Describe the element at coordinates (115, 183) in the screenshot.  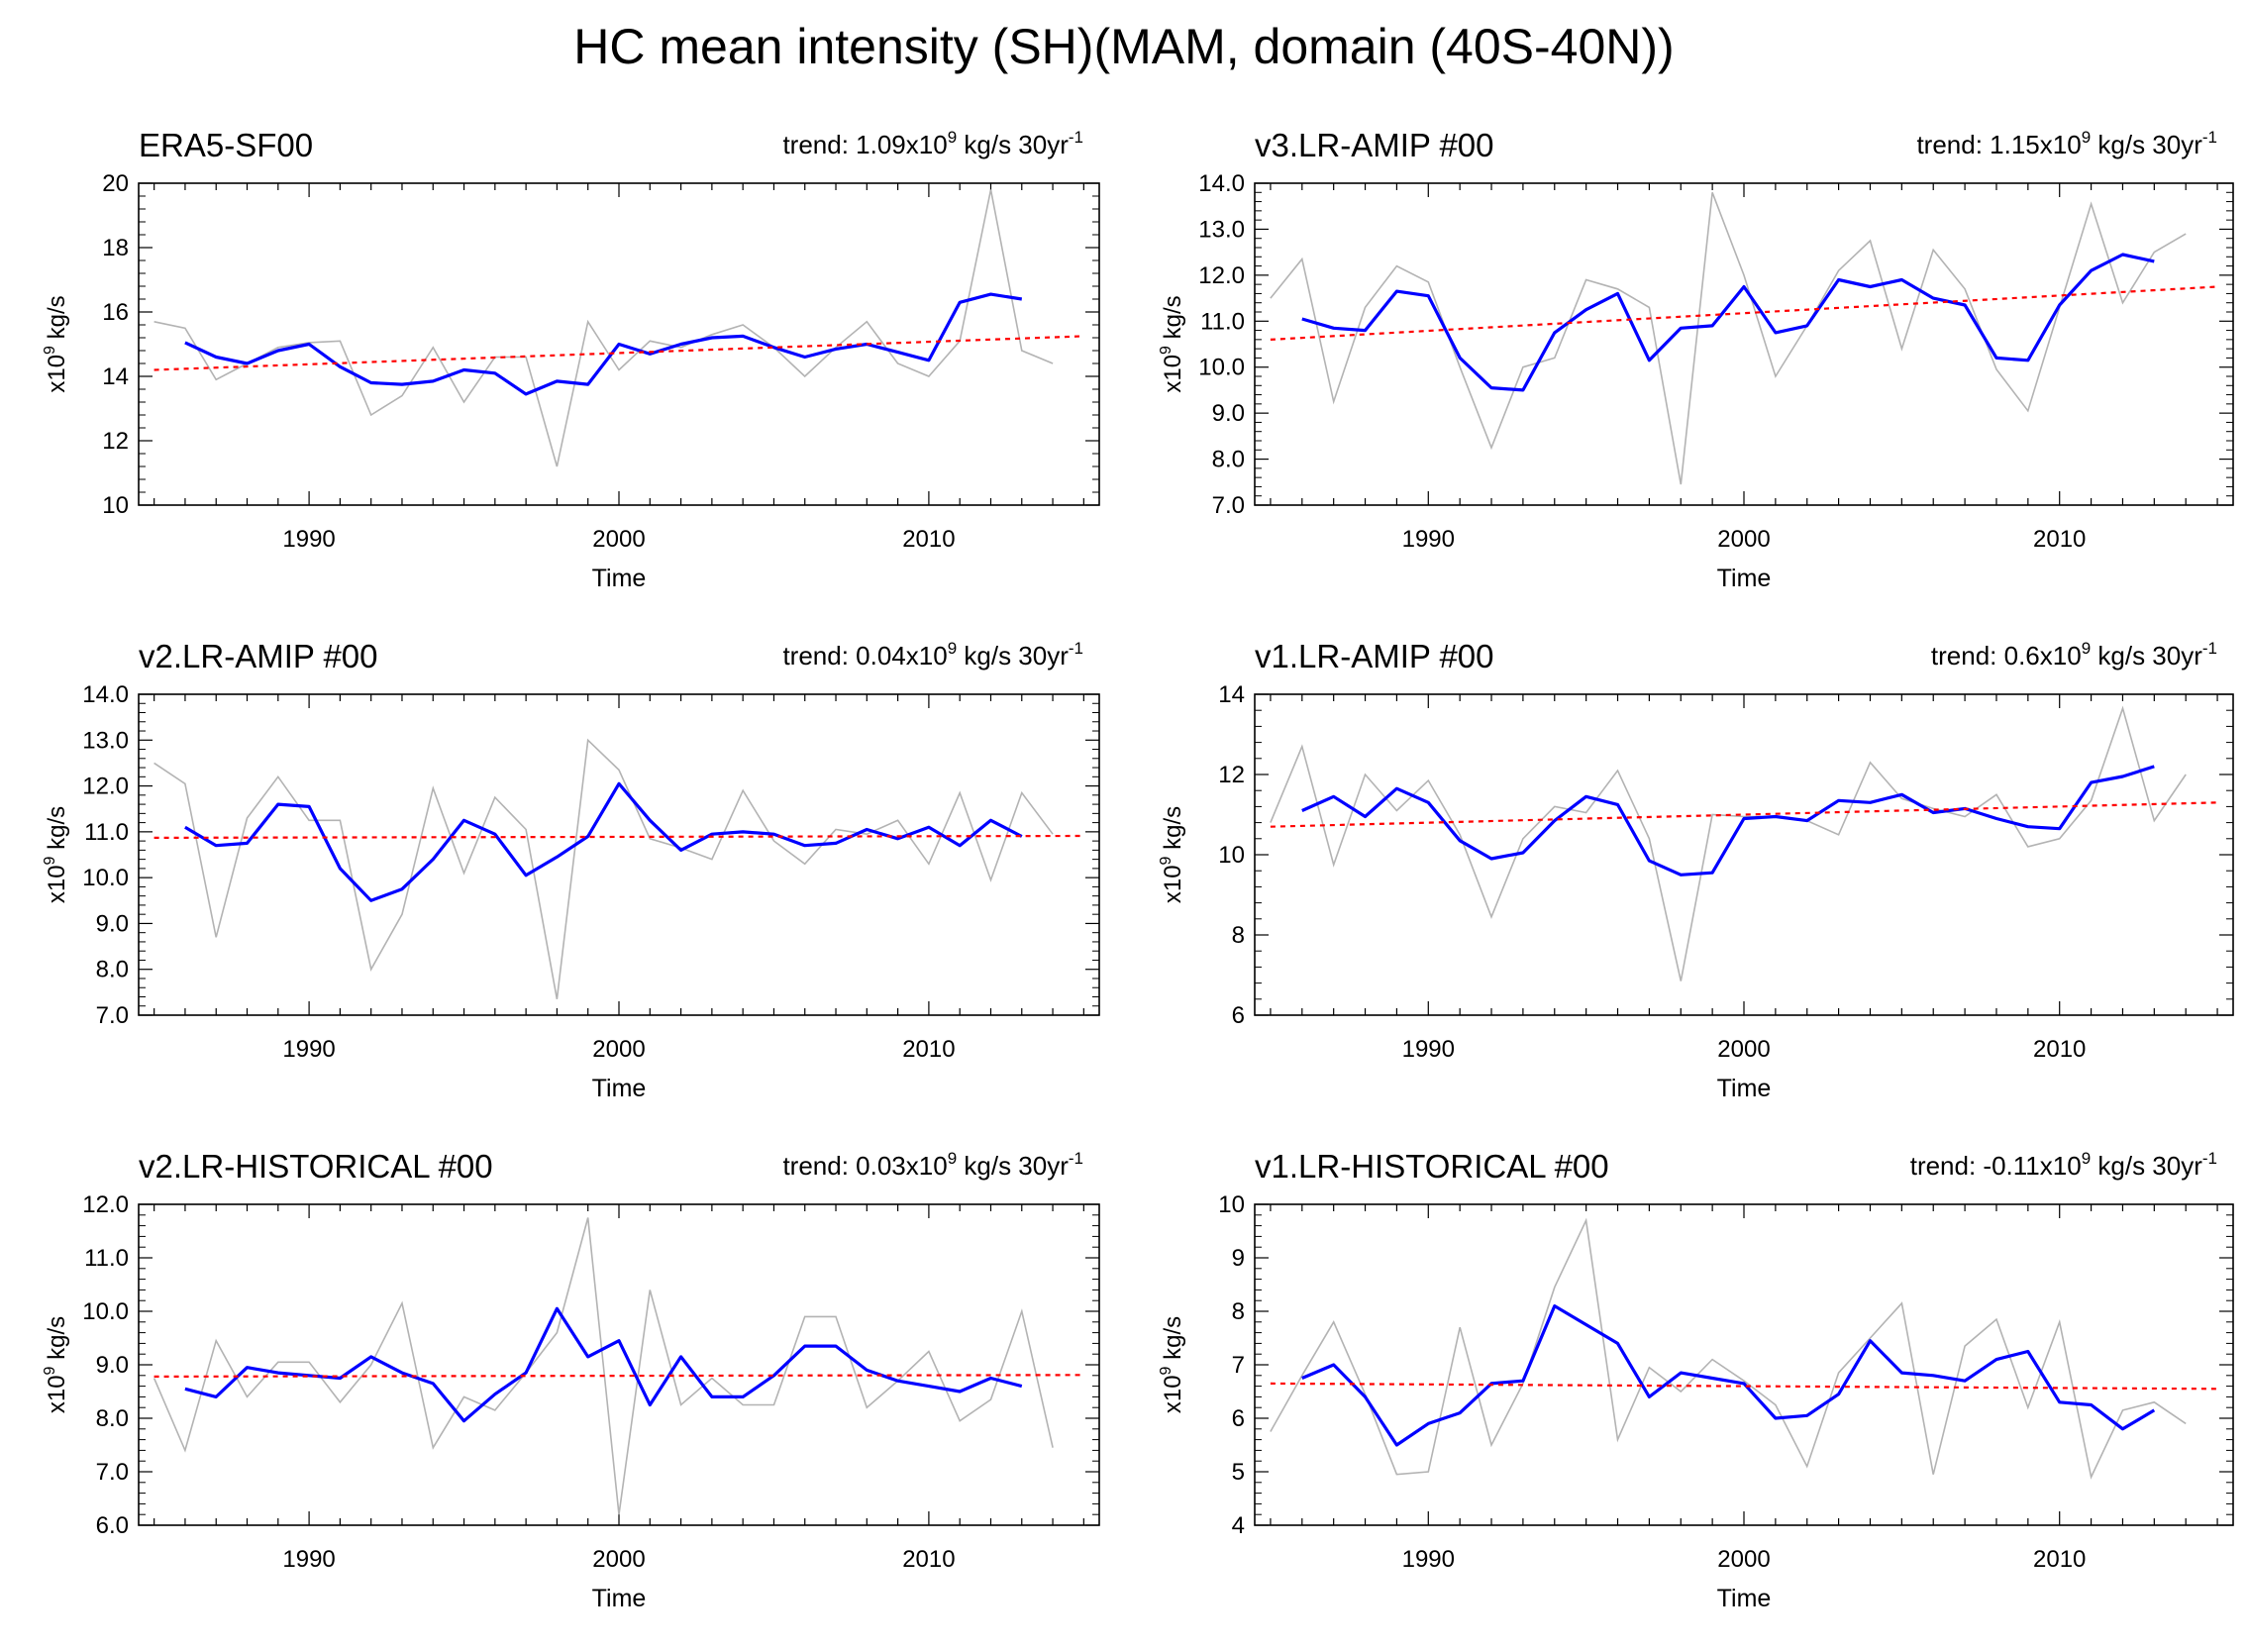
I see `y-tick-label: 20` at that location.